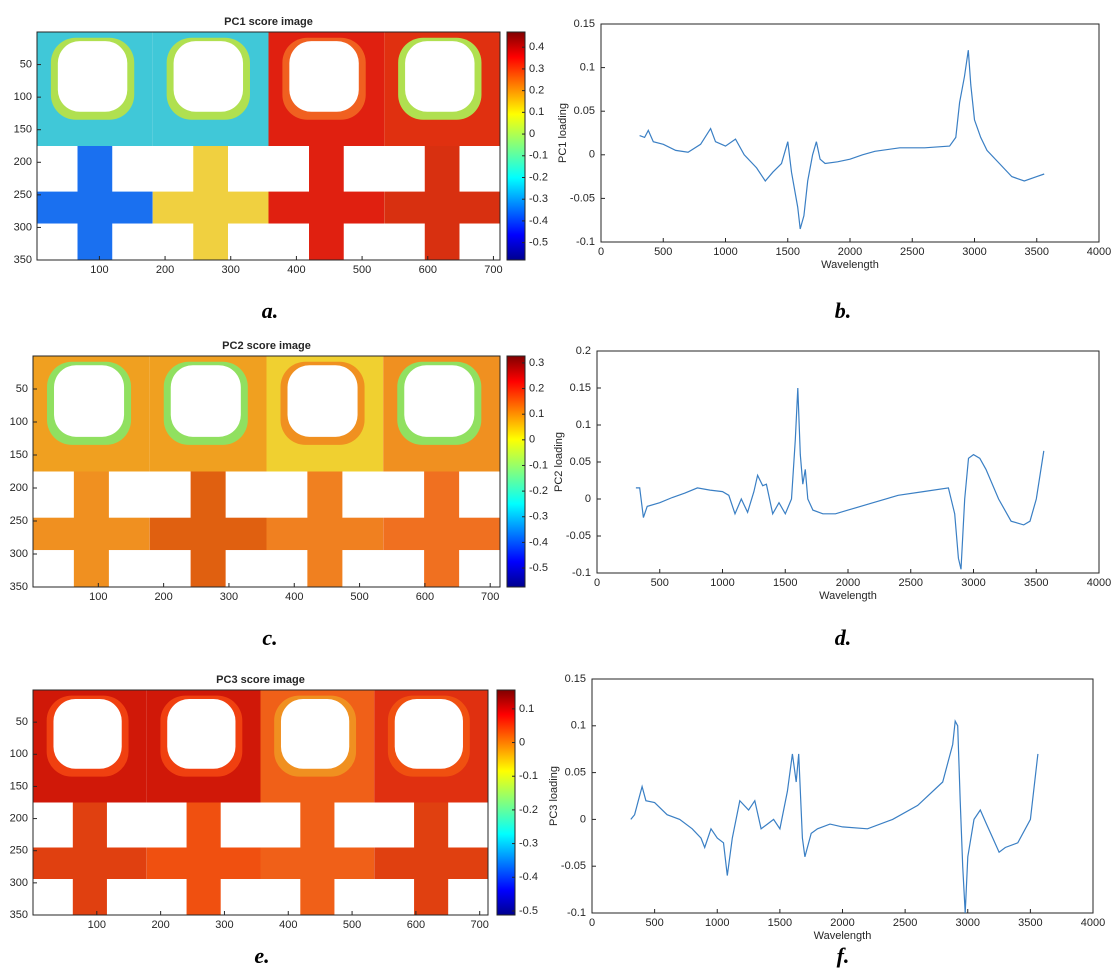 The width and height of the screenshot is (1113, 980). I want to click on y-axis-label: PC2 loading, so click(559, 462).